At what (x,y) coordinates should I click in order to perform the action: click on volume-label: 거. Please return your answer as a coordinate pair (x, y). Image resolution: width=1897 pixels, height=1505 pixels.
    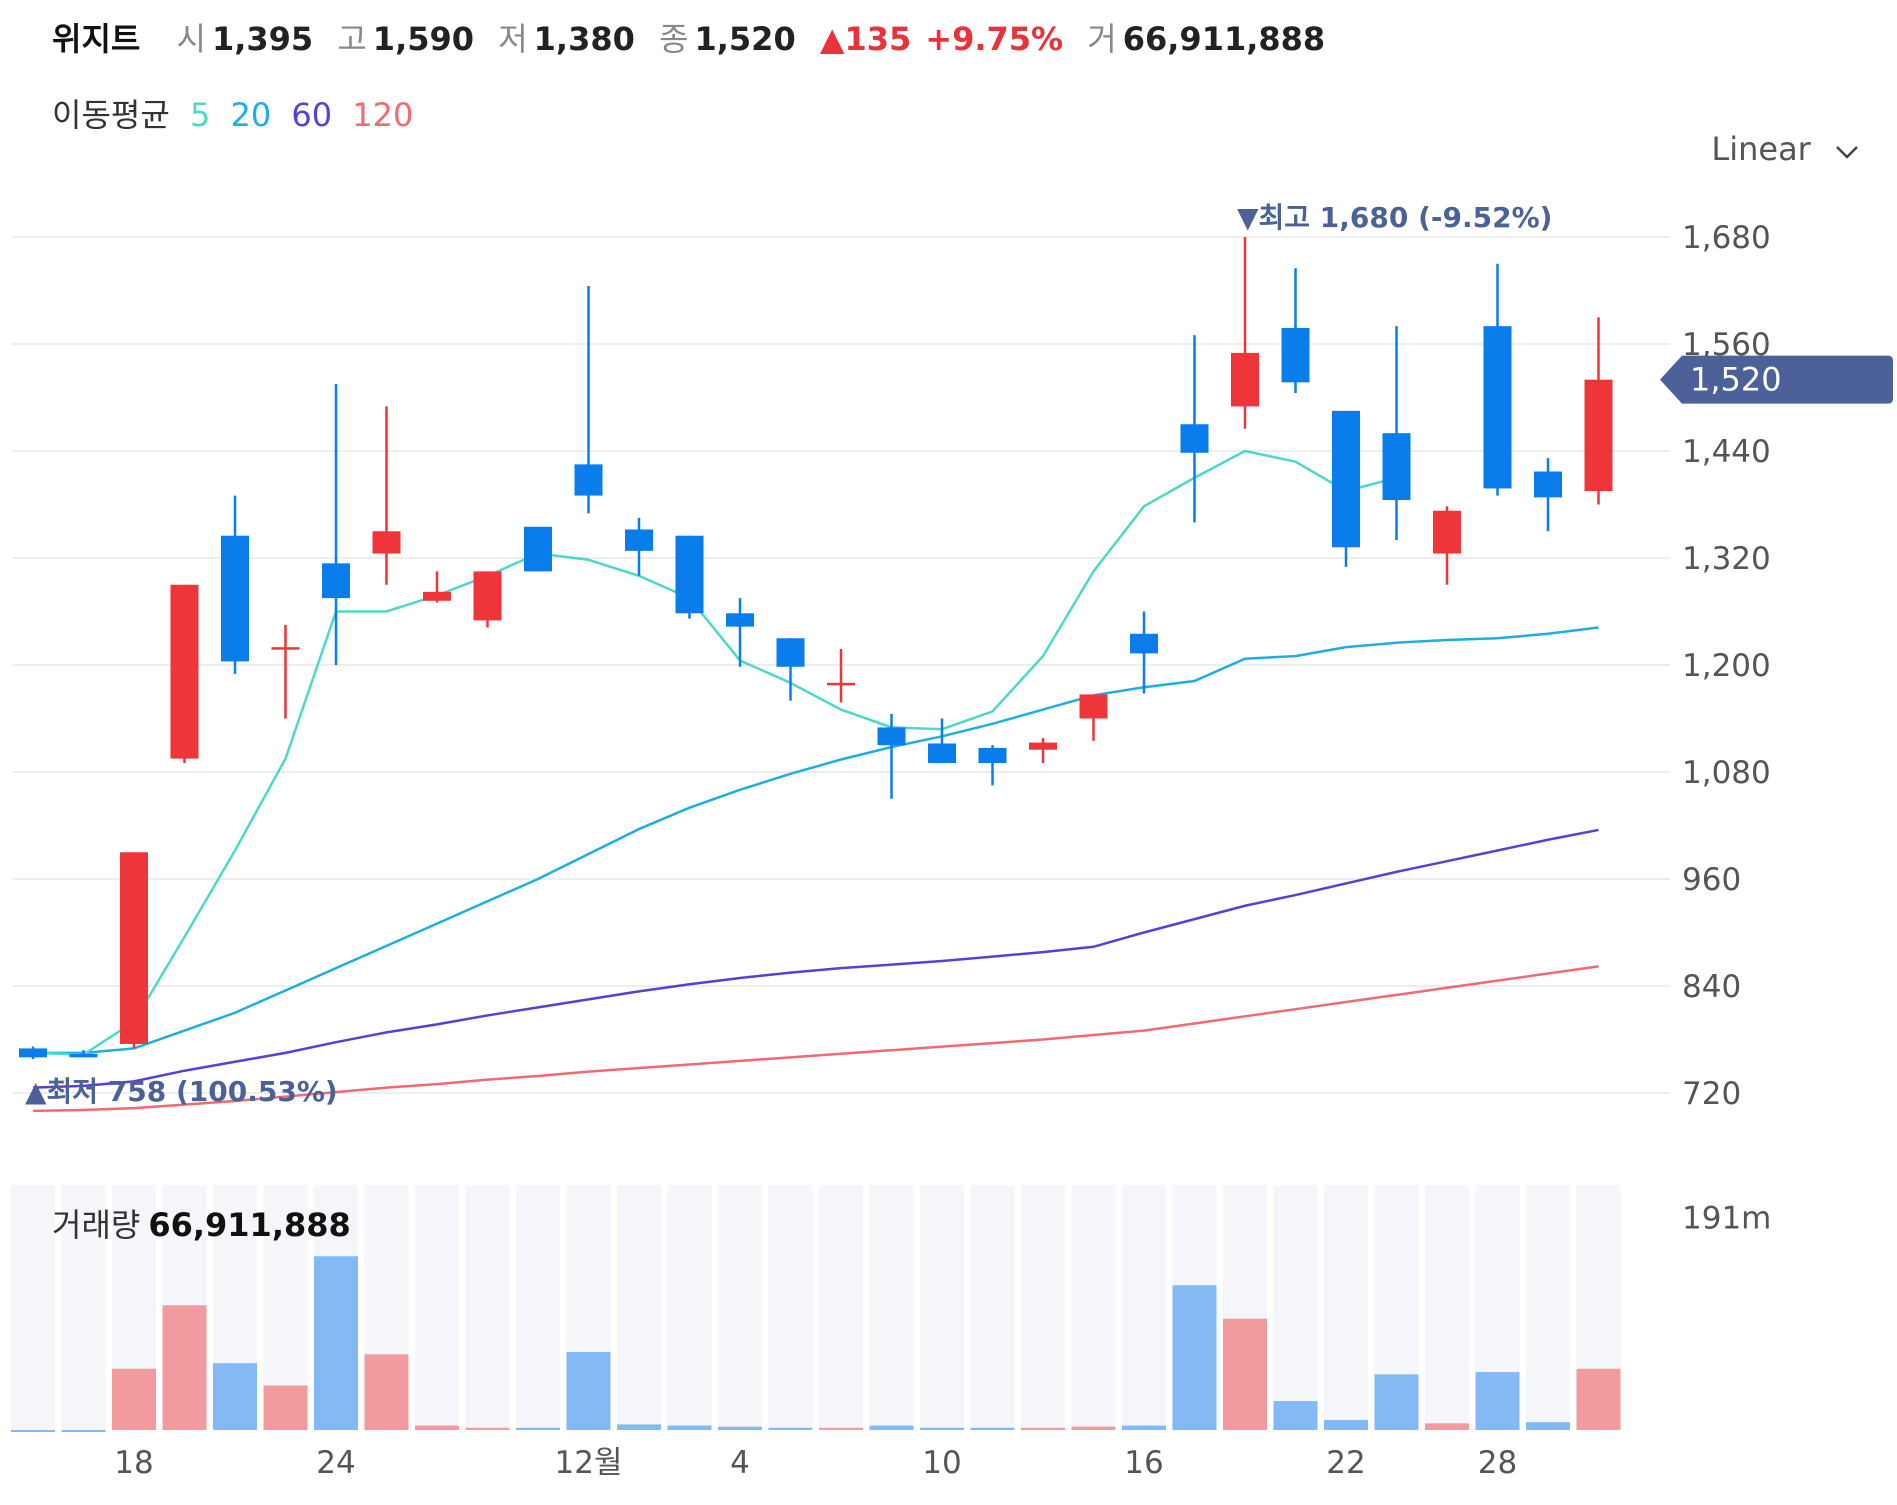
    Looking at the image, I should click on (1102, 39).